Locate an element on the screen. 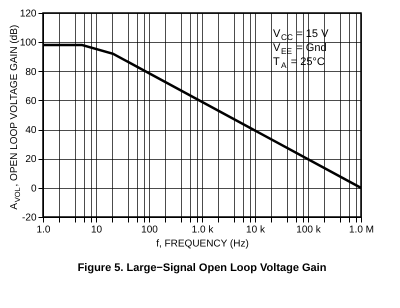  x-tick-label: 10 is located at coordinates (96, 230).